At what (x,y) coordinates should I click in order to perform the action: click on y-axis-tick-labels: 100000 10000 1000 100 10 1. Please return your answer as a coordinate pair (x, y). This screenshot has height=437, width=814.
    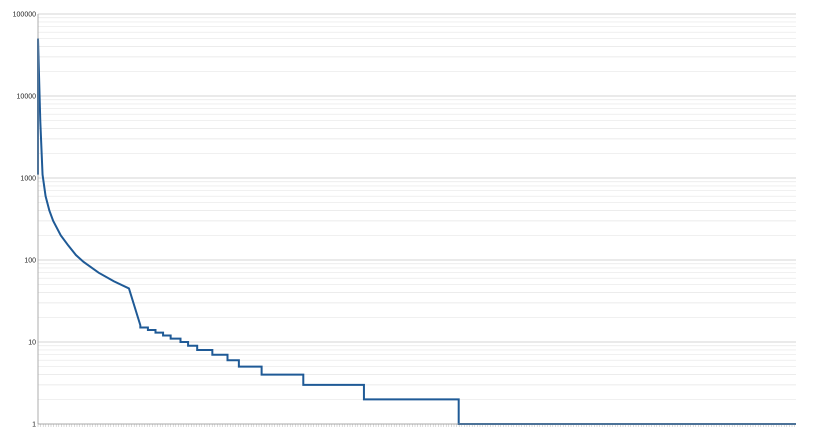
    Looking at the image, I should click on (24, 220).